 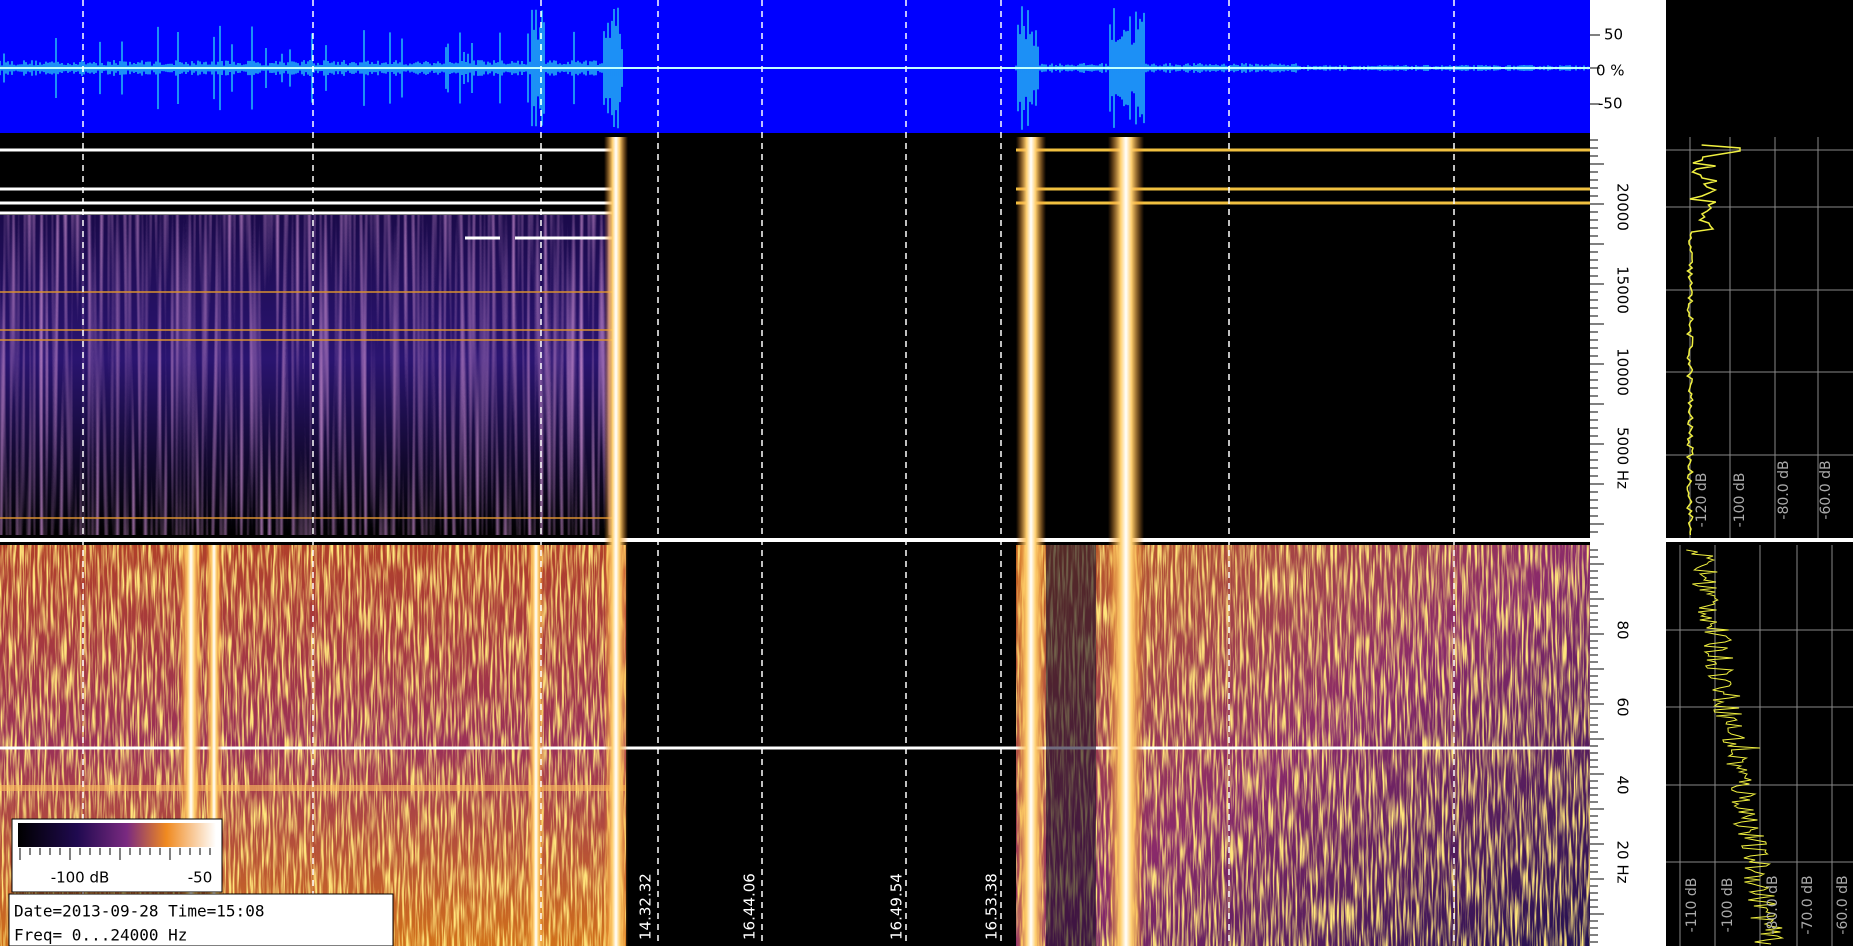 I want to click on color-bar-ticks, so click(x=115, y=854).